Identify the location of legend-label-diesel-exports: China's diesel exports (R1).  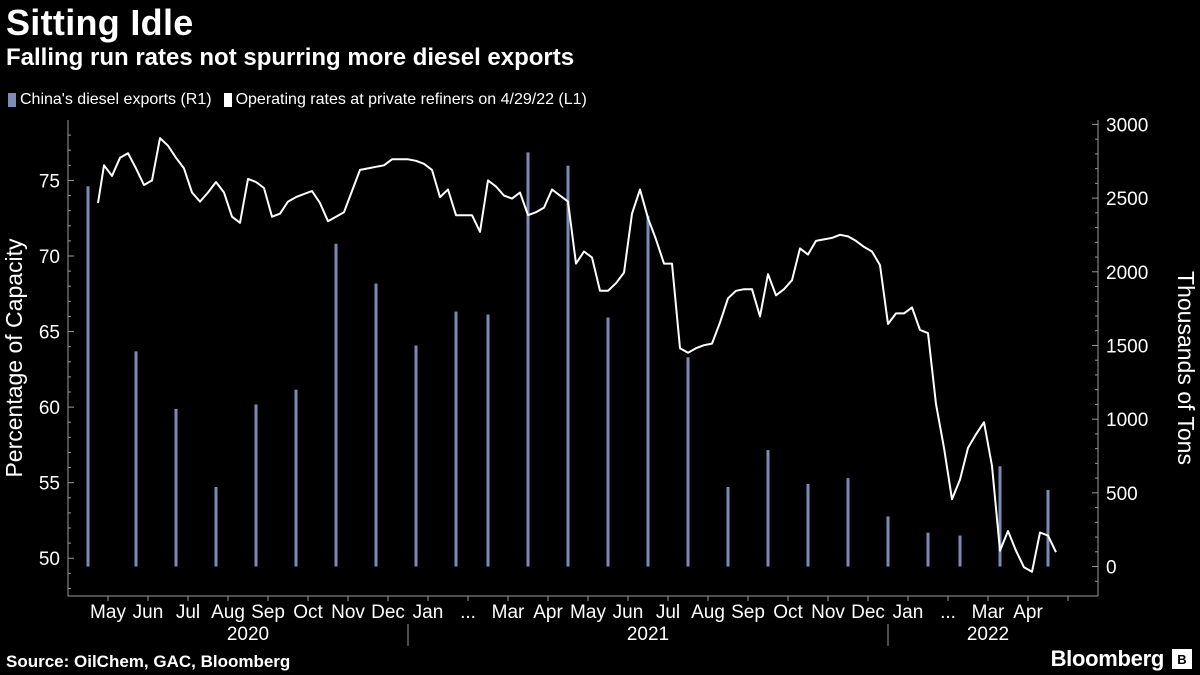
(116, 99).